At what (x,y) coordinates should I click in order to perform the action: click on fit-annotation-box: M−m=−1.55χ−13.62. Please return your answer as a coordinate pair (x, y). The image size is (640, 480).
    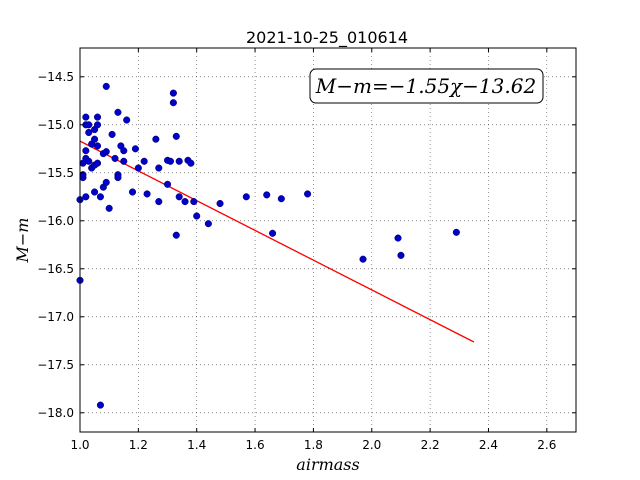
    Looking at the image, I should click on (426, 86).